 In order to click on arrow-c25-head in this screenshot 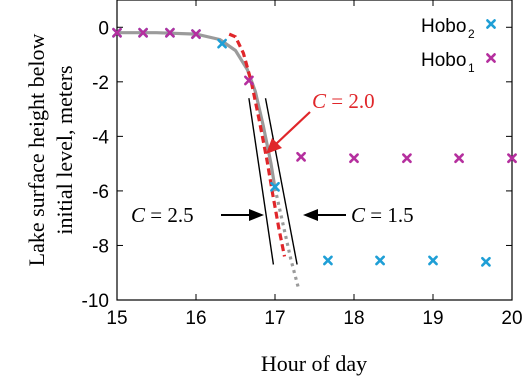, I will do `click(256, 215)`.